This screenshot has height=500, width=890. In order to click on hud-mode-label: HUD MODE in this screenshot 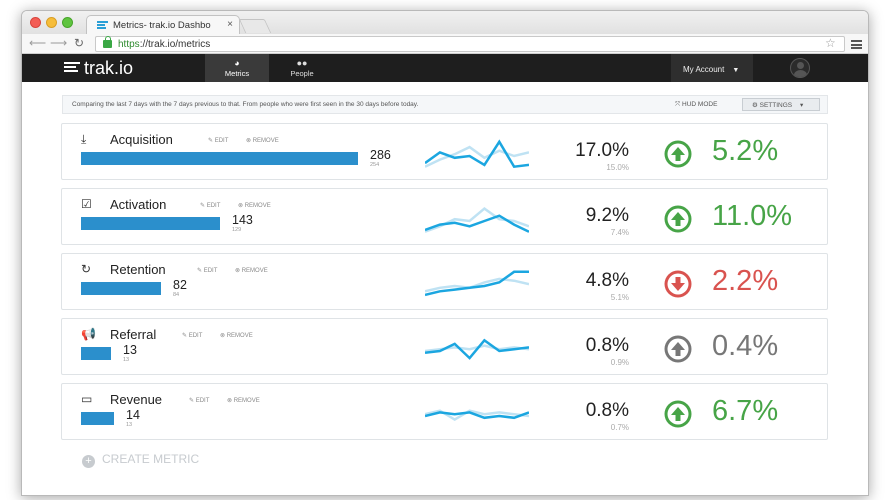, I will do `click(700, 104)`.